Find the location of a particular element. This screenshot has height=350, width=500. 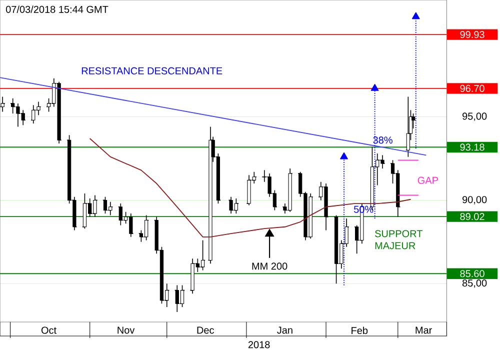

x-tick-label: Nov is located at coordinates (126, 330).